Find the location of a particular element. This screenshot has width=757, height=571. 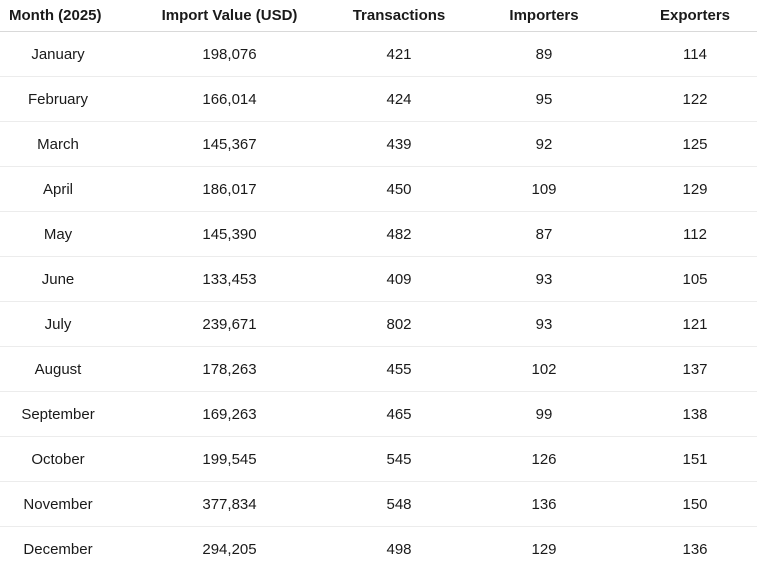

cell-exporters: 121 is located at coordinates (695, 324).